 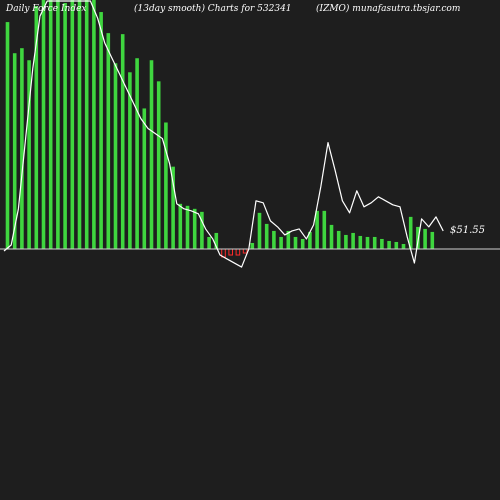 What do you see at coordinates (213, 8) in the screenshot?
I see `header-mid: (13day smooth) Charts for 532341` at bounding box center [213, 8].